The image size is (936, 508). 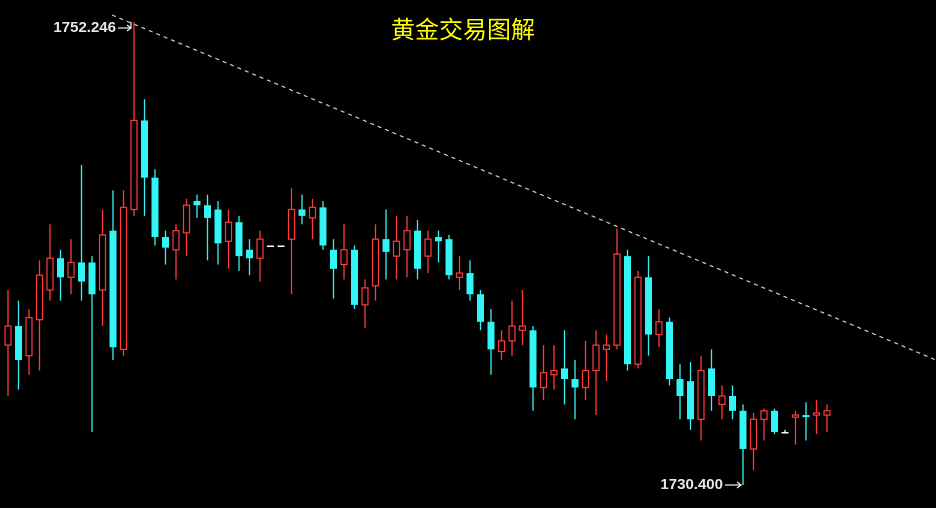 What do you see at coordinates (734, 485) in the screenshot?
I see `low-arrow` at bounding box center [734, 485].